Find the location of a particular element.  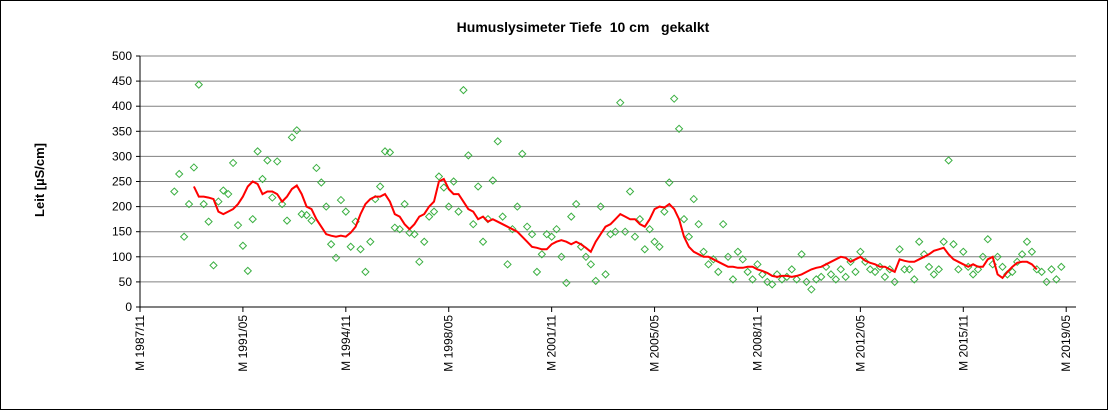

x-tick-label: M 1987/11 is located at coordinates (140, 343).